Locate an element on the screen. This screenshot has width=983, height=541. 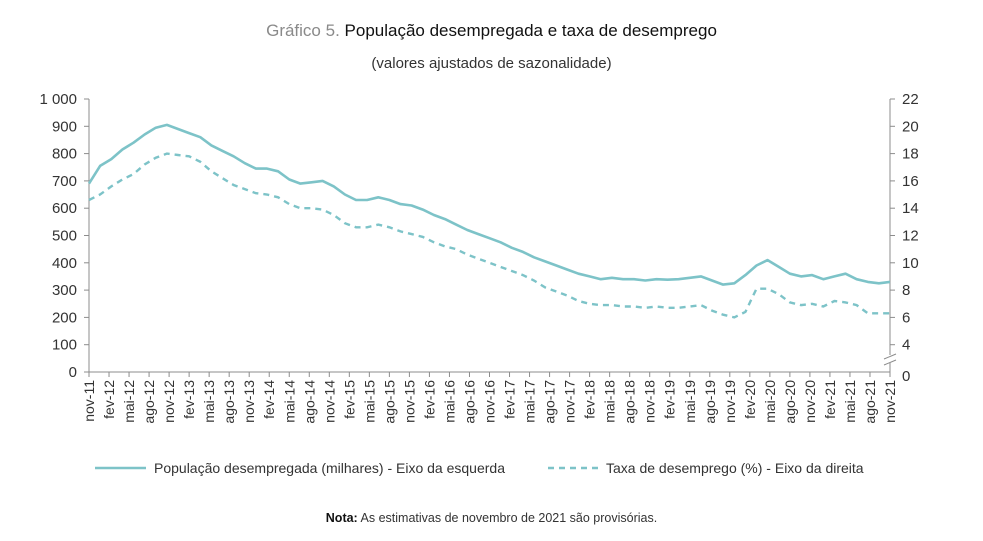
x-axis-tick-label: nov-17 is located at coordinates (570, 401).